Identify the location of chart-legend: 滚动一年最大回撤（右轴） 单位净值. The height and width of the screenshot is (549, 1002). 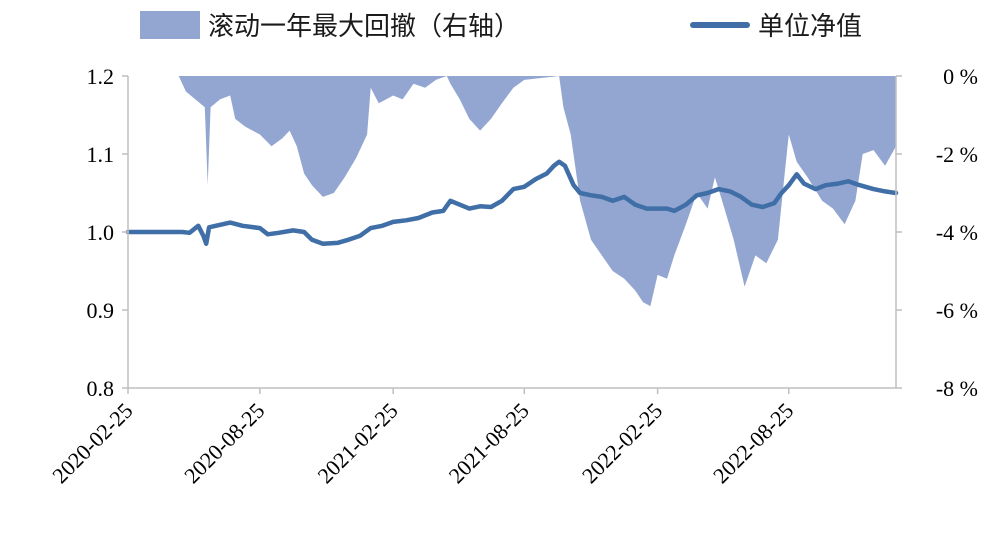
(501, 26).